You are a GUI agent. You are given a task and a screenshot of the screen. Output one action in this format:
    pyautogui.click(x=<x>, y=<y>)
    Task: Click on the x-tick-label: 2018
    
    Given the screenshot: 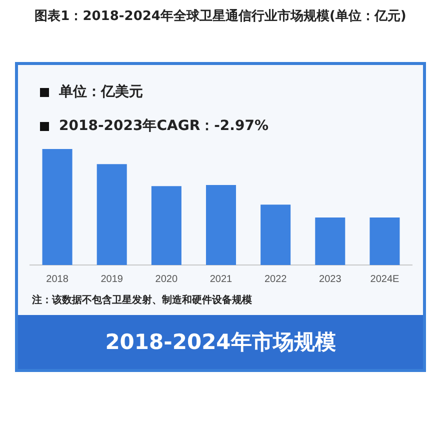 What is the action you would take?
    pyautogui.click(x=57, y=279)
    